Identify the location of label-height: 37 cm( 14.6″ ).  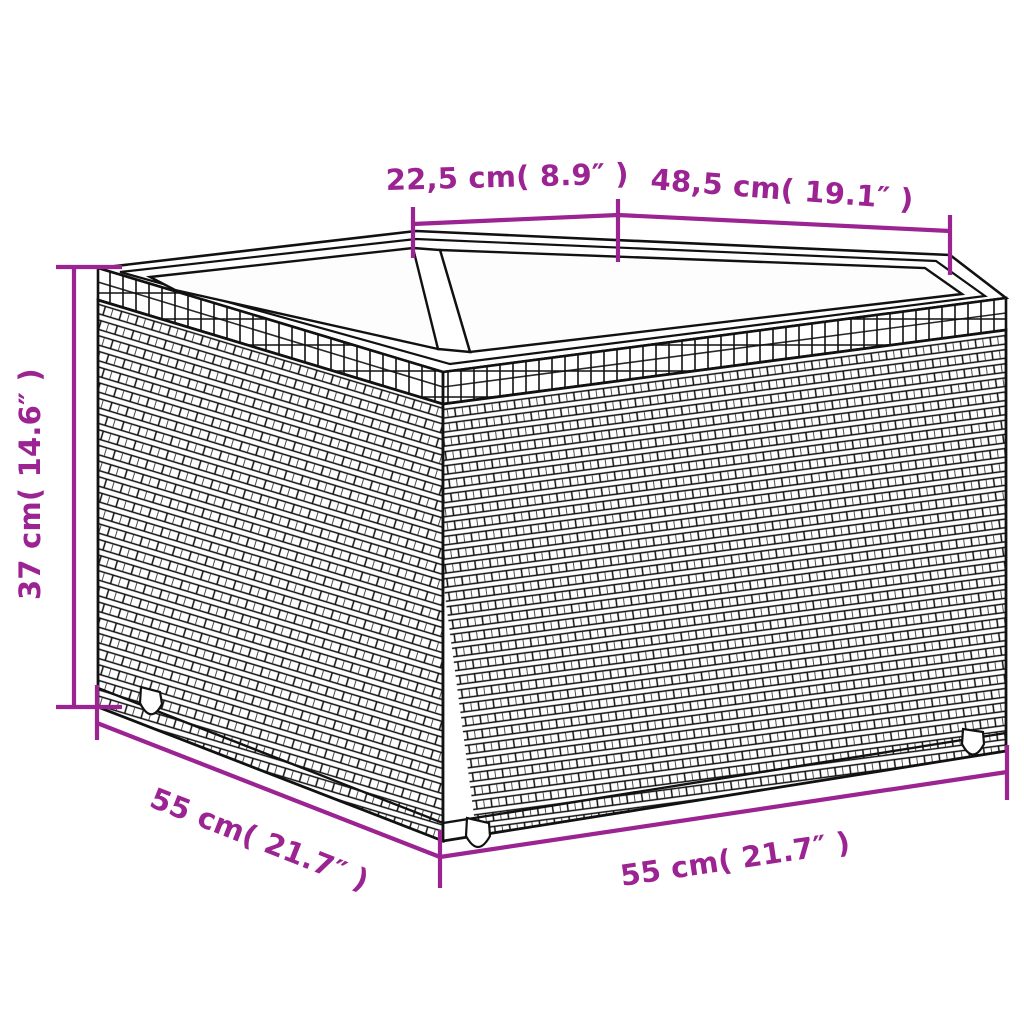
(30, 484).